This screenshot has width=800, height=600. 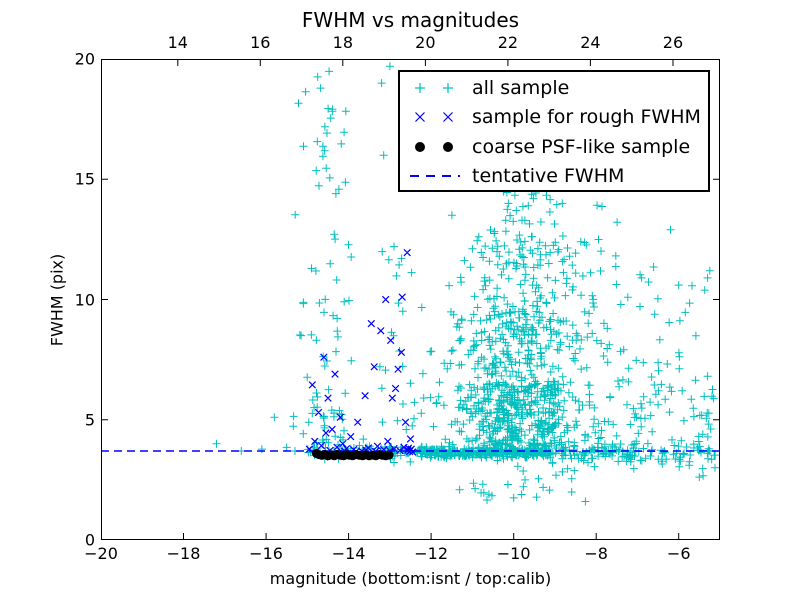 I want to click on legend-item-rough-fwhm: sample for rough FWHM, so click(x=554, y=118).